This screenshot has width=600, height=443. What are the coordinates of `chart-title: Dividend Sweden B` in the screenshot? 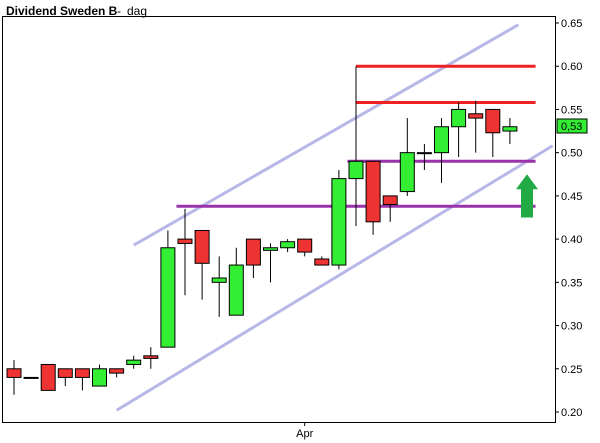 It's located at (62, 11).